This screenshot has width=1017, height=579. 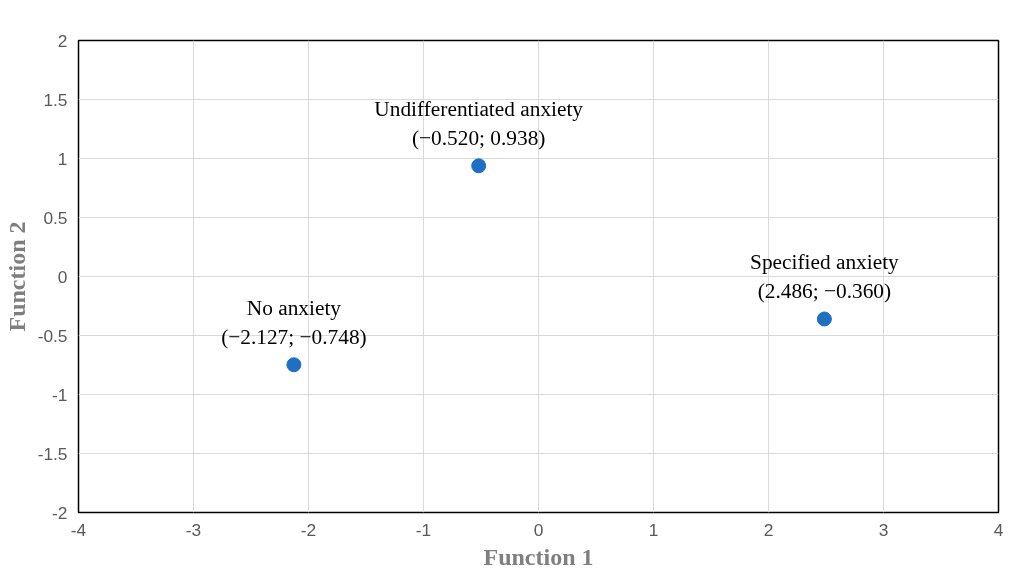 I want to click on x-tick-label: 3, so click(x=883, y=529).